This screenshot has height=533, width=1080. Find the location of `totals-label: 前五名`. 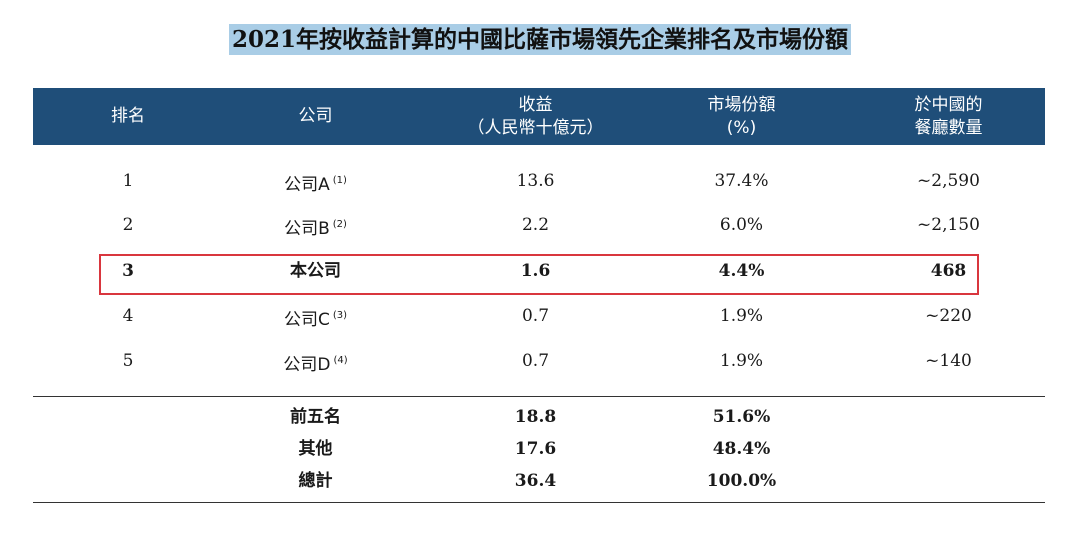

totals-label: 前五名 is located at coordinates (315, 417).